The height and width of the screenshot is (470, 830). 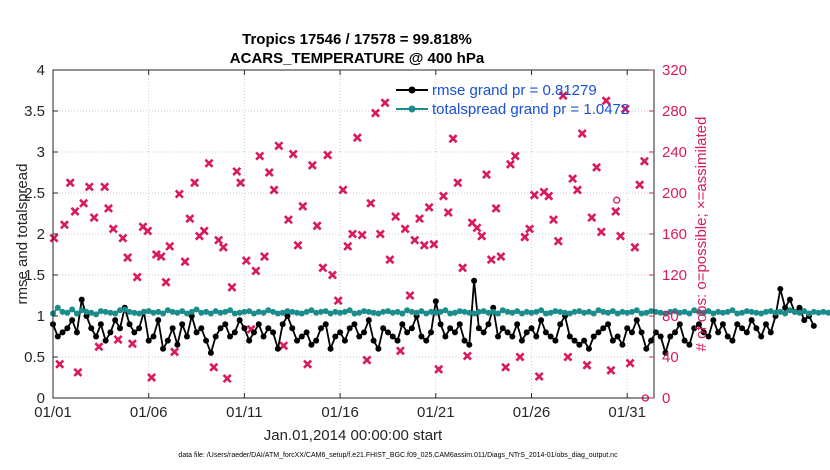 I want to click on y-tick-label: 4, so click(x=41, y=70).